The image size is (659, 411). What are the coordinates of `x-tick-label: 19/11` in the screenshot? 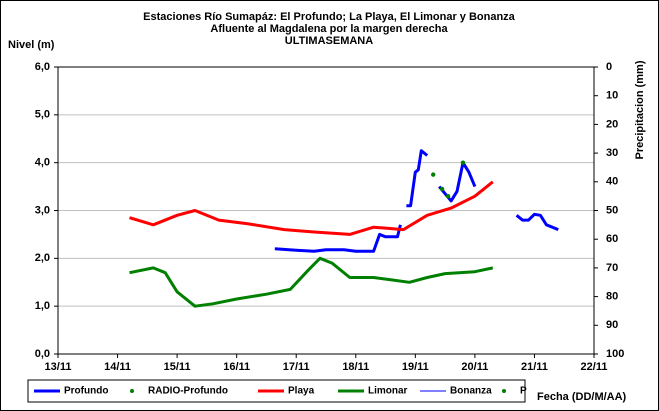 It's located at (415, 367).